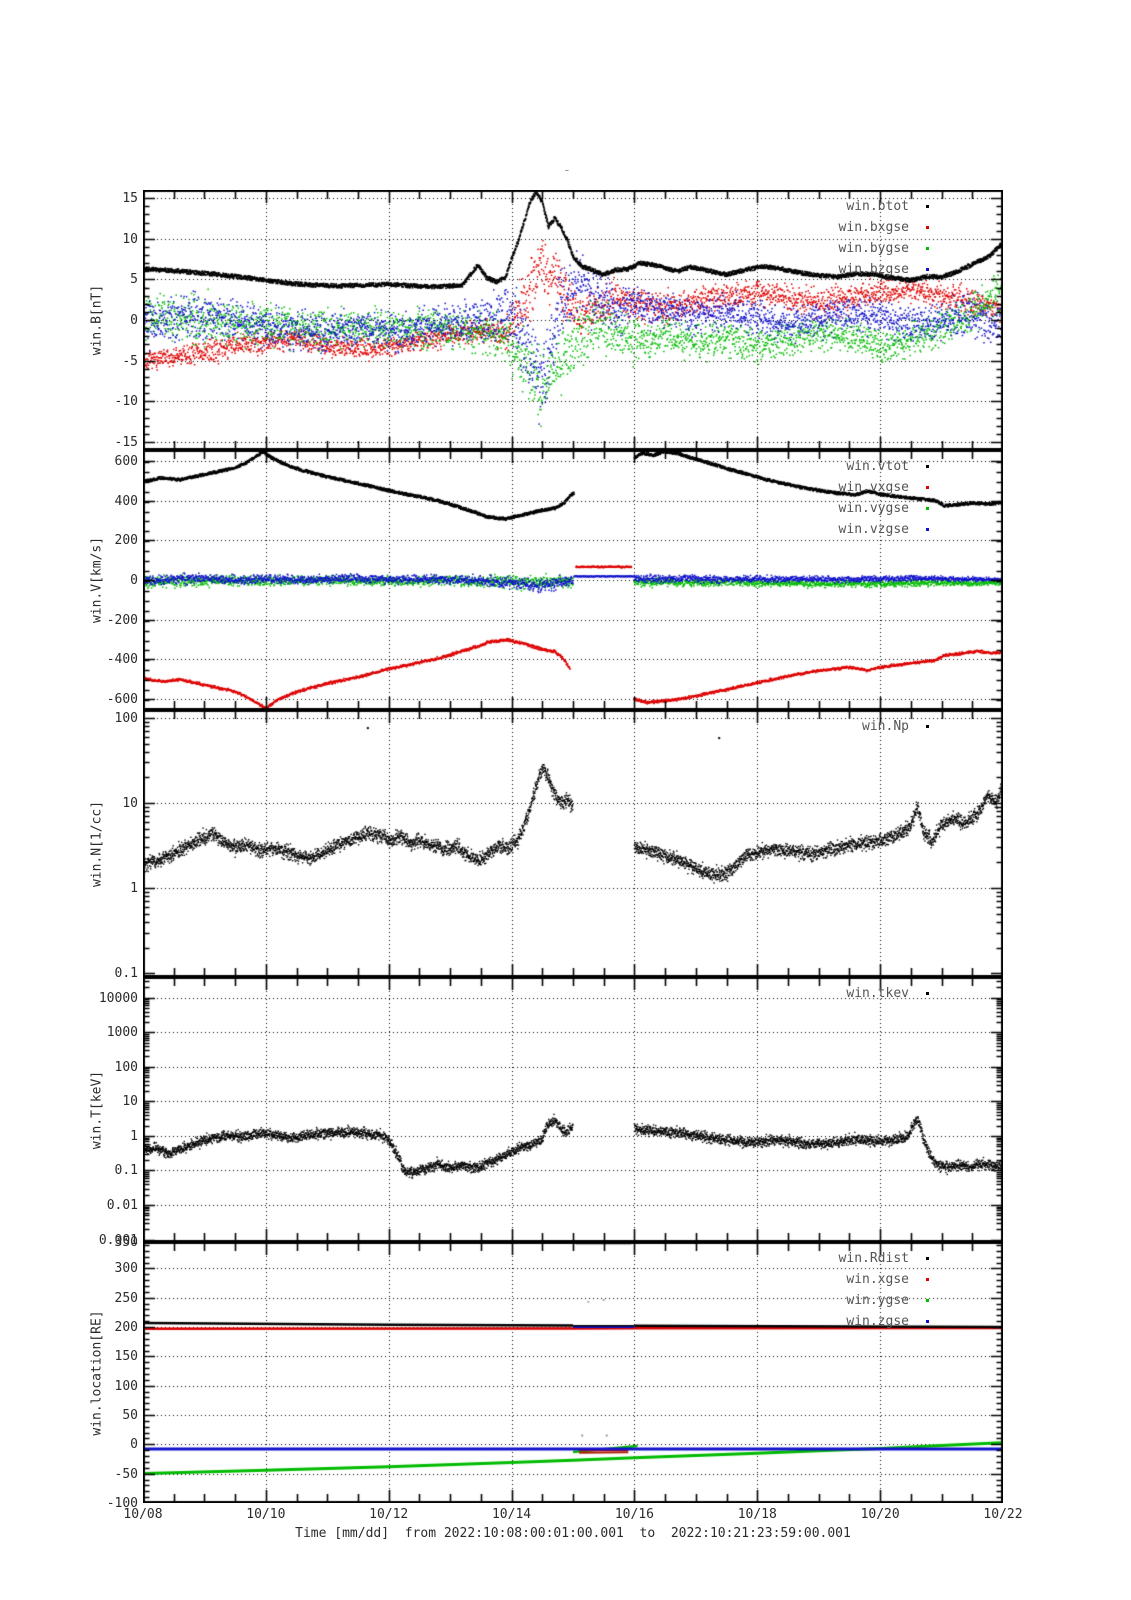 Image resolution: width=1131 pixels, height=1600 pixels. I want to click on y-tick-label: 1, so click(134, 889).